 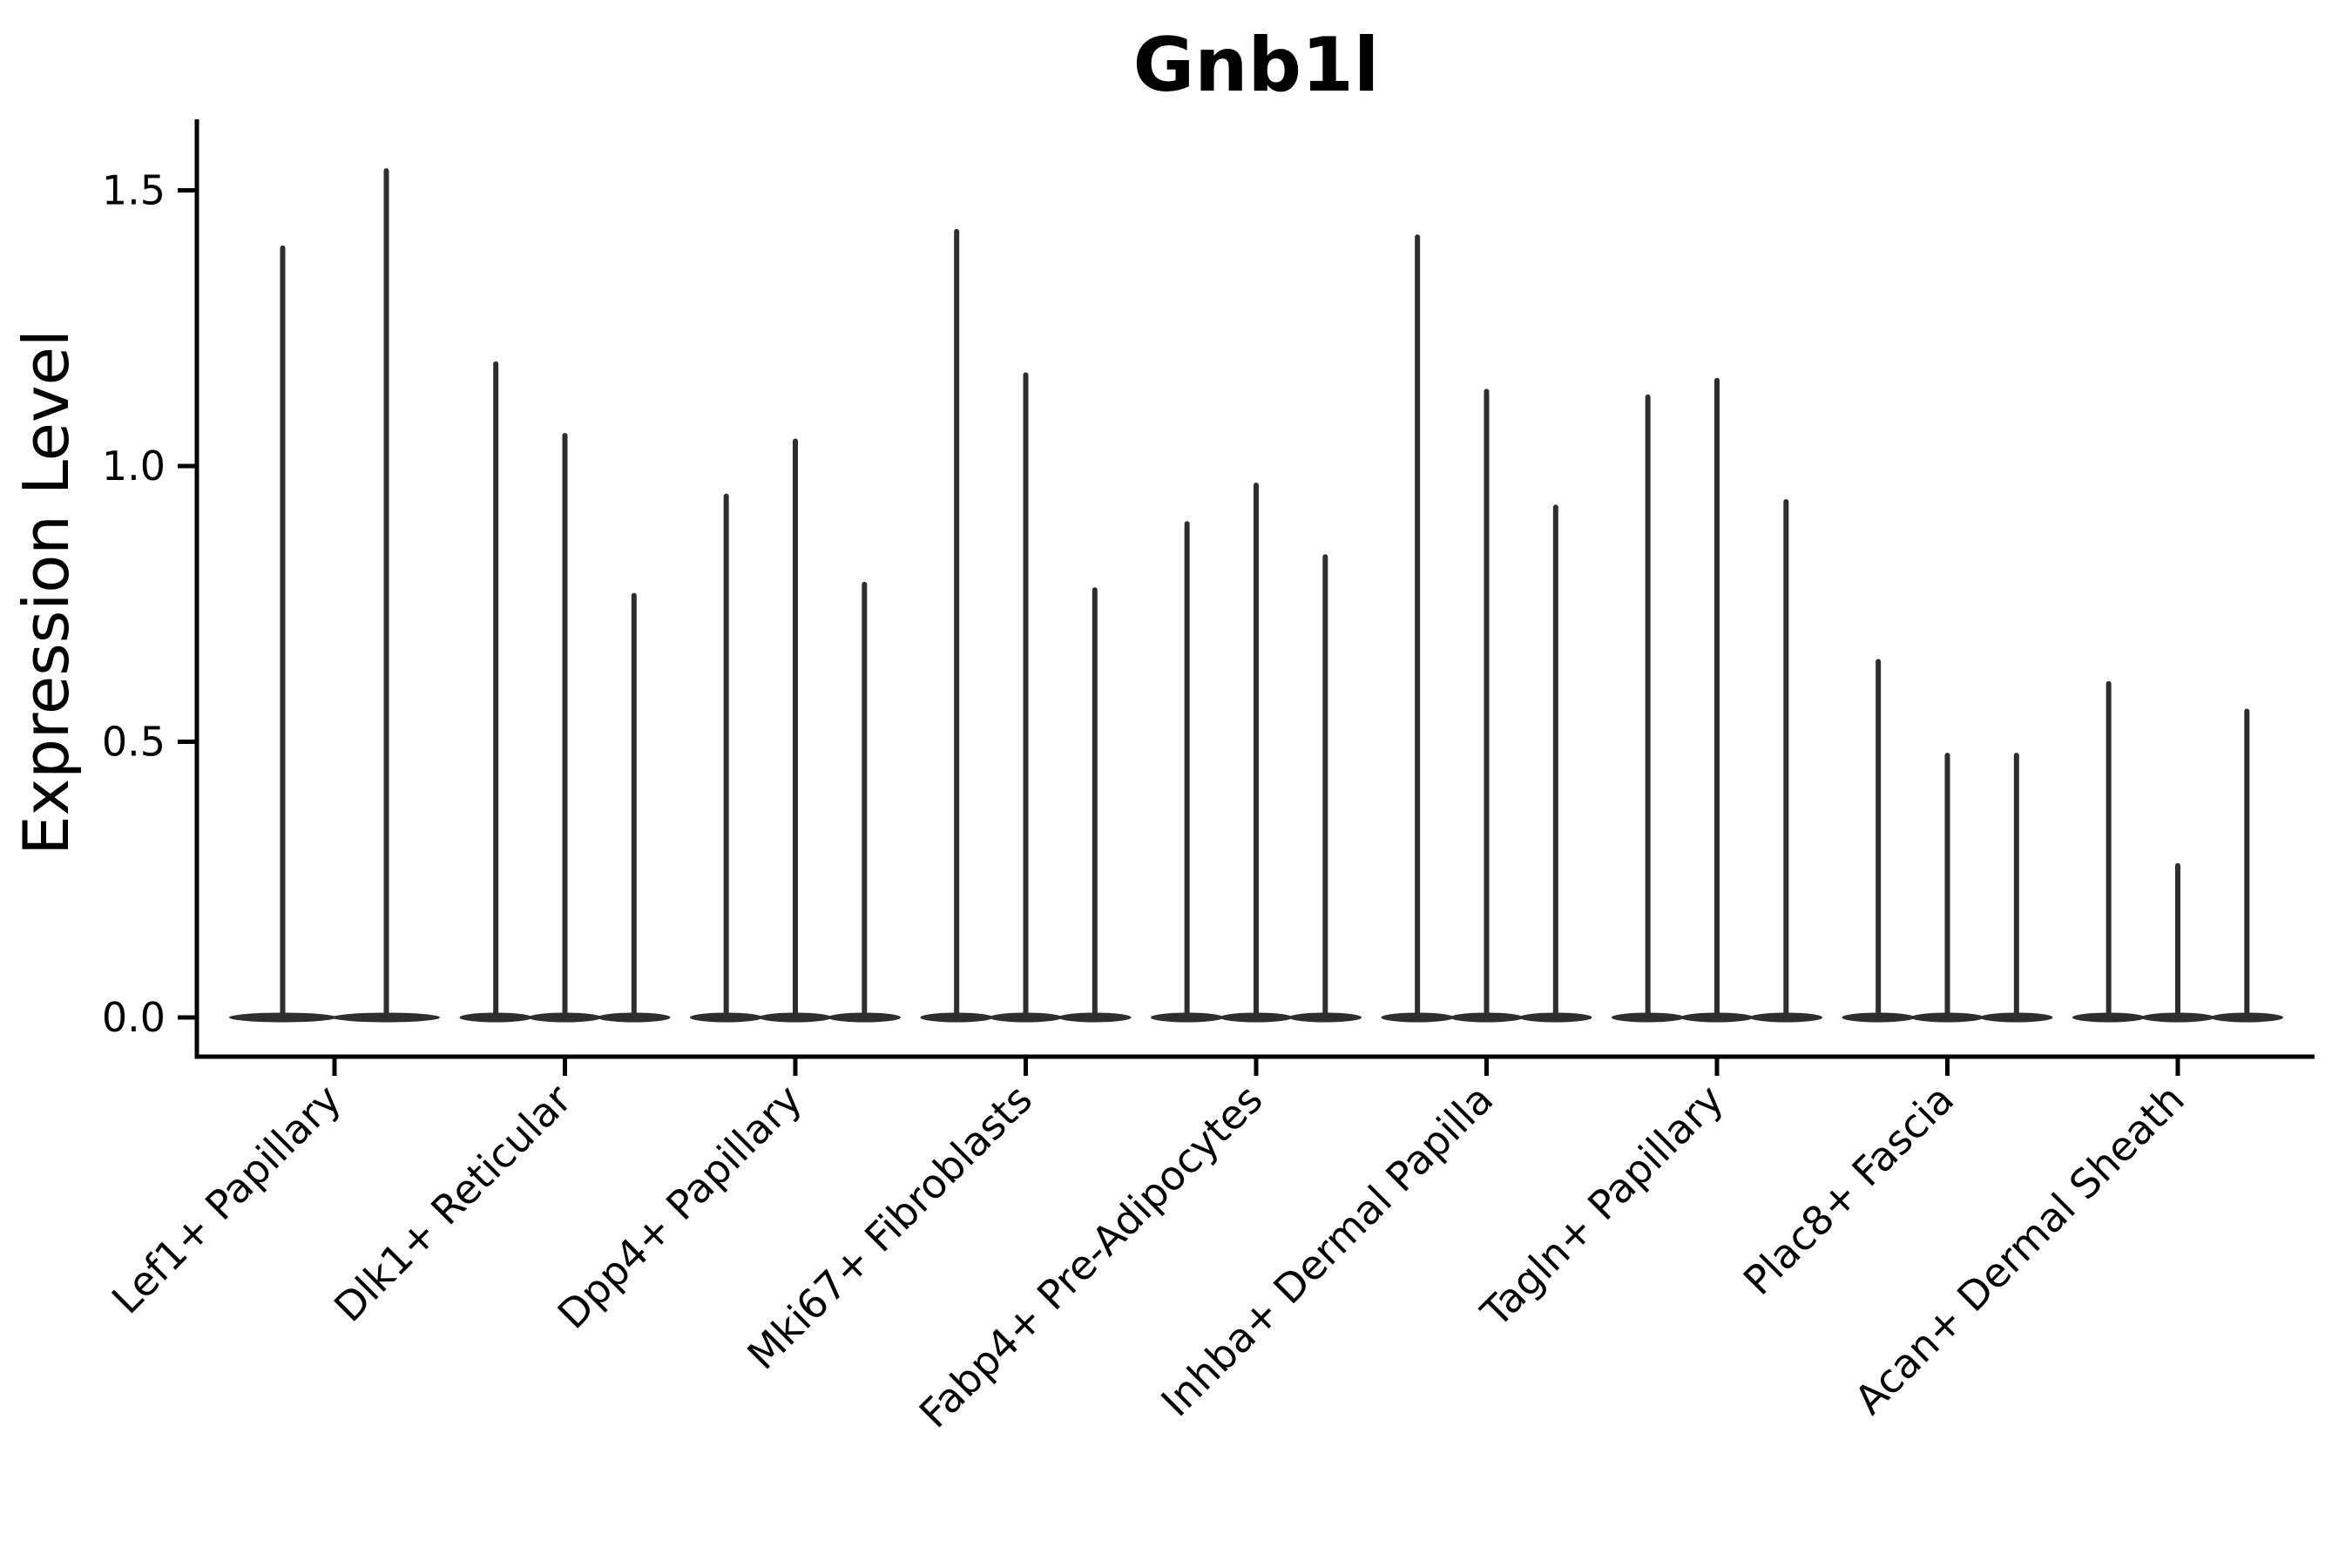 I want to click on x-tick-label: Tagln+ Papillary, so click(x=1602, y=1206).